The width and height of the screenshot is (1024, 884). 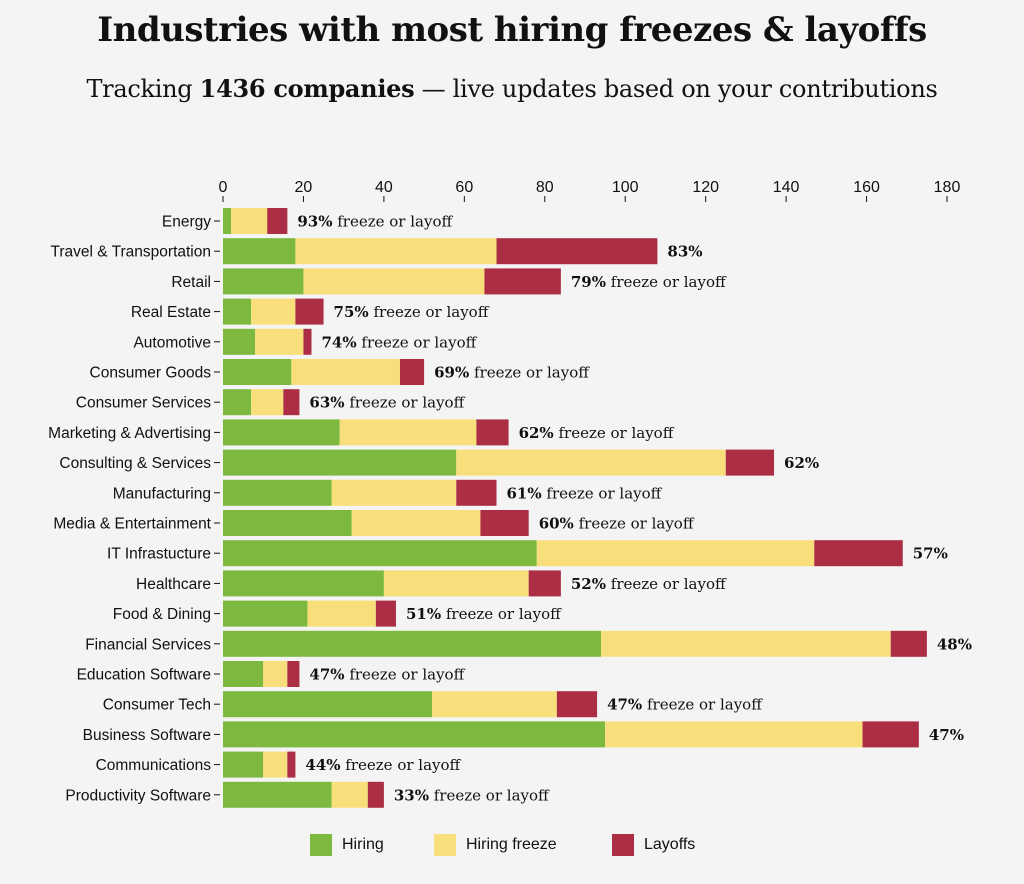 What do you see at coordinates (947, 187) in the screenshot?
I see `x-tick-label: 180` at bounding box center [947, 187].